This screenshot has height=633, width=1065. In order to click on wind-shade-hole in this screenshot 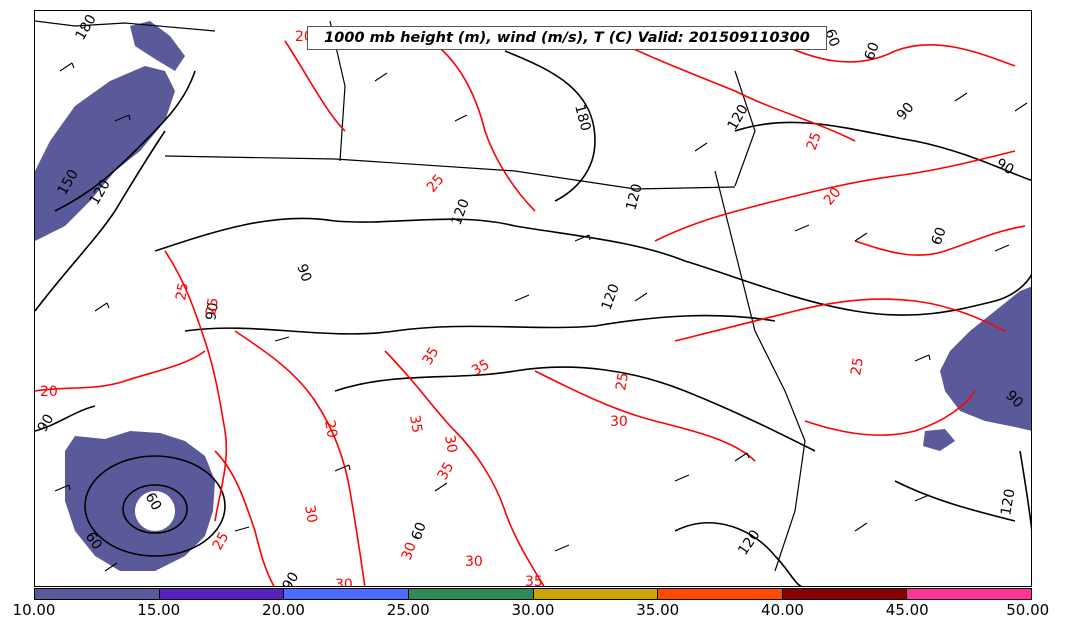, I will do `click(155, 511)`.